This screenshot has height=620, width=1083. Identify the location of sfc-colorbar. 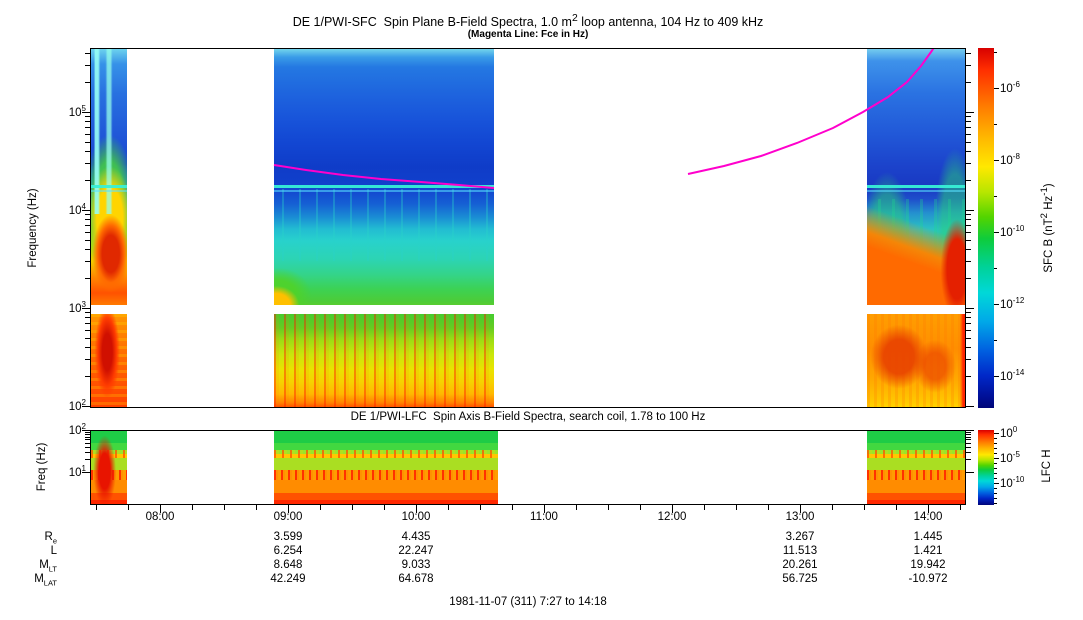
(986, 228).